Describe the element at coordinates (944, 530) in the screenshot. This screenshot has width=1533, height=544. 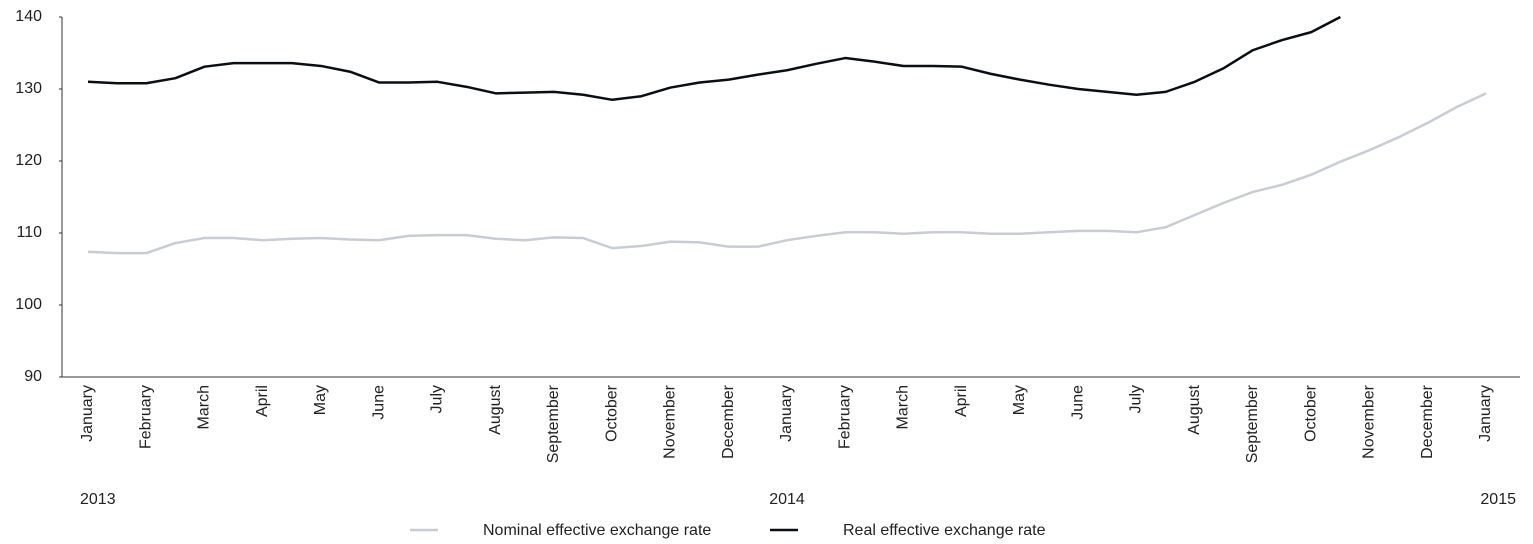
I see `legend-label: Real effective exchange rate` at that location.